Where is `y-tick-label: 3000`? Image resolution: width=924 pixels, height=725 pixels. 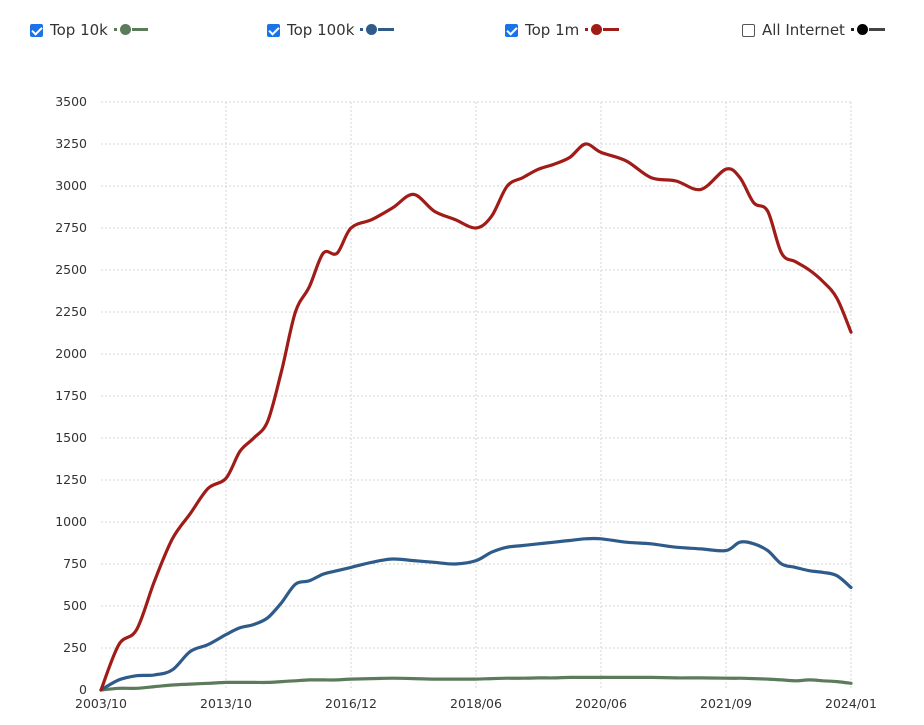
y-tick-label: 3000 is located at coordinates (71, 185).